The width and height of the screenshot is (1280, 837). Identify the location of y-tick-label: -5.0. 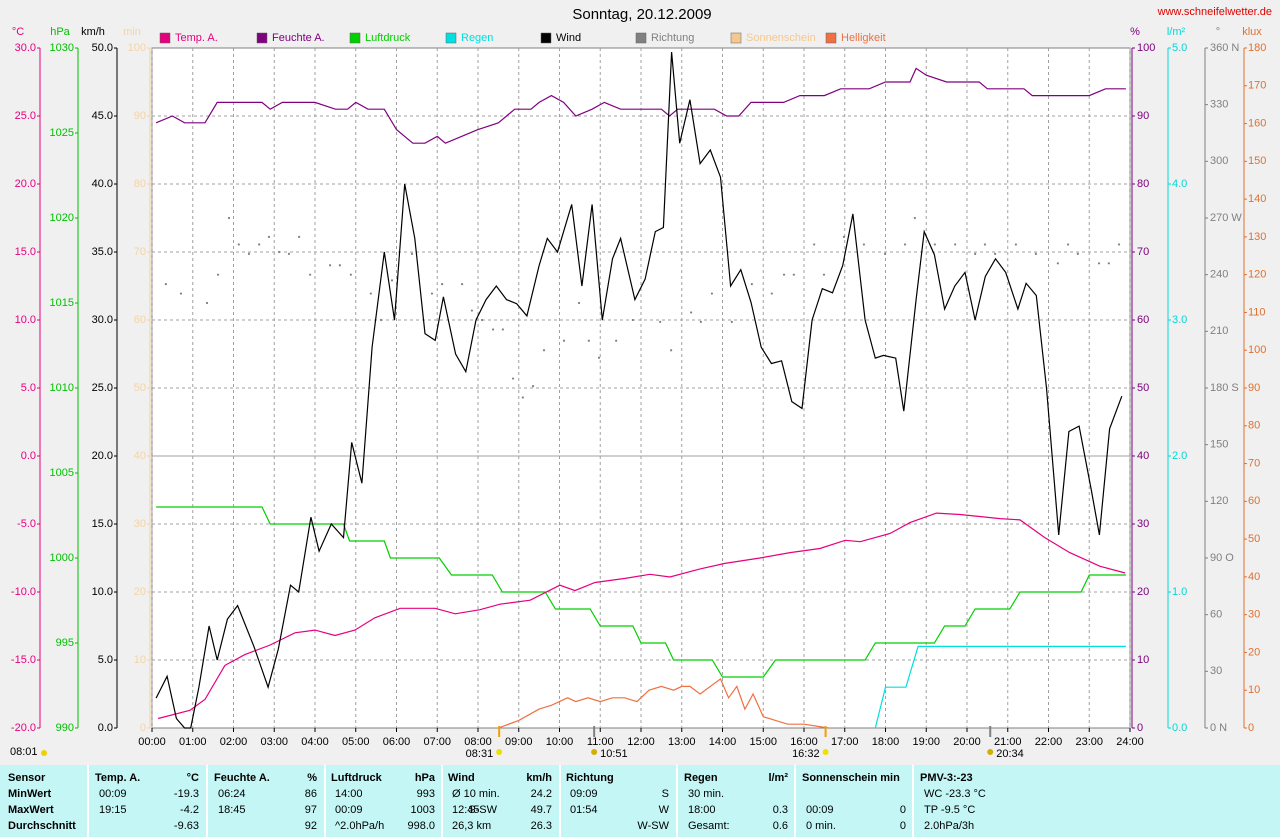
(26, 524).